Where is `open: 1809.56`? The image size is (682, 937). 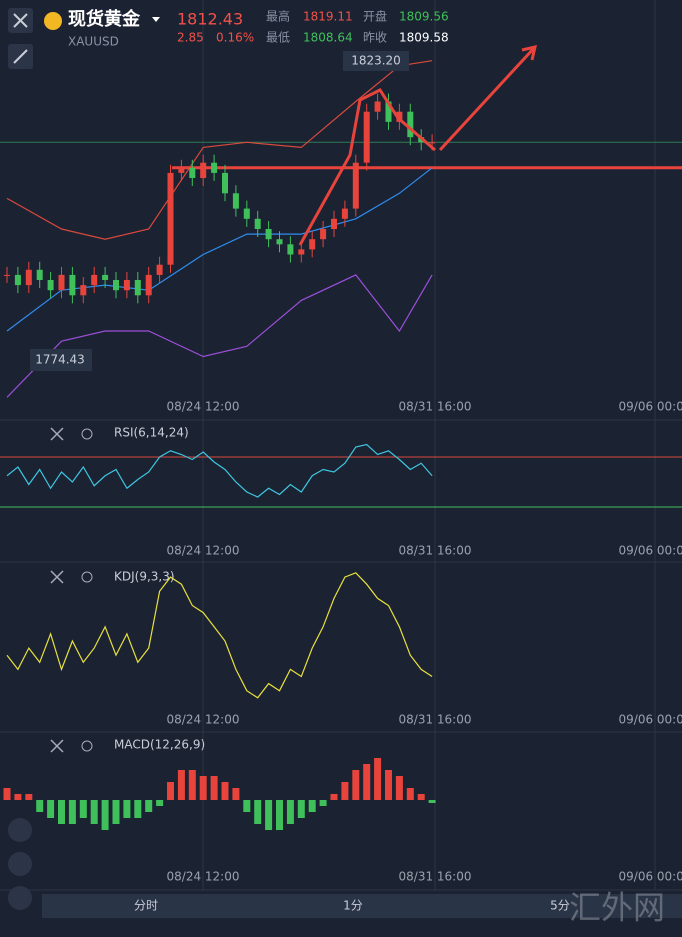 open: 1809.56 is located at coordinates (424, 17).